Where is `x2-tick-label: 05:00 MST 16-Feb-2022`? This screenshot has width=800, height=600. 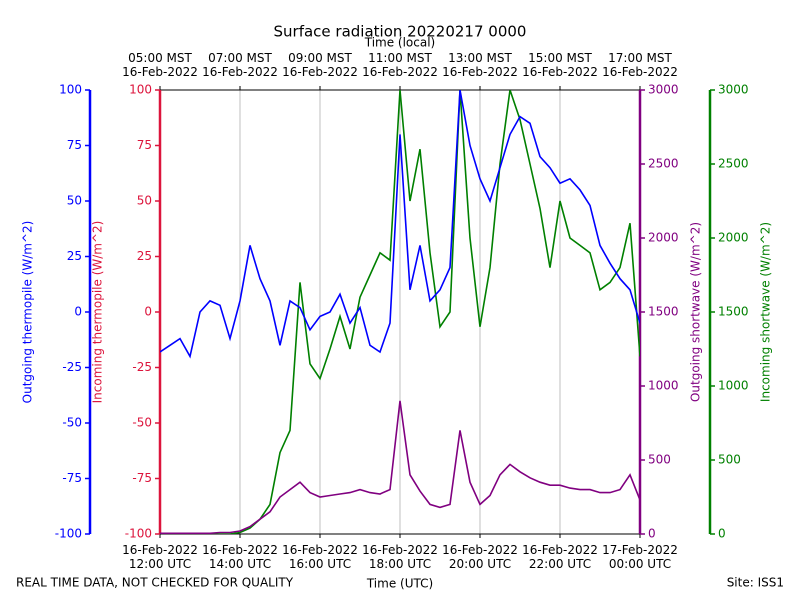
x2-tick-label: 05:00 MST 16-Feb-2022 is located at coordinates (160, 65).